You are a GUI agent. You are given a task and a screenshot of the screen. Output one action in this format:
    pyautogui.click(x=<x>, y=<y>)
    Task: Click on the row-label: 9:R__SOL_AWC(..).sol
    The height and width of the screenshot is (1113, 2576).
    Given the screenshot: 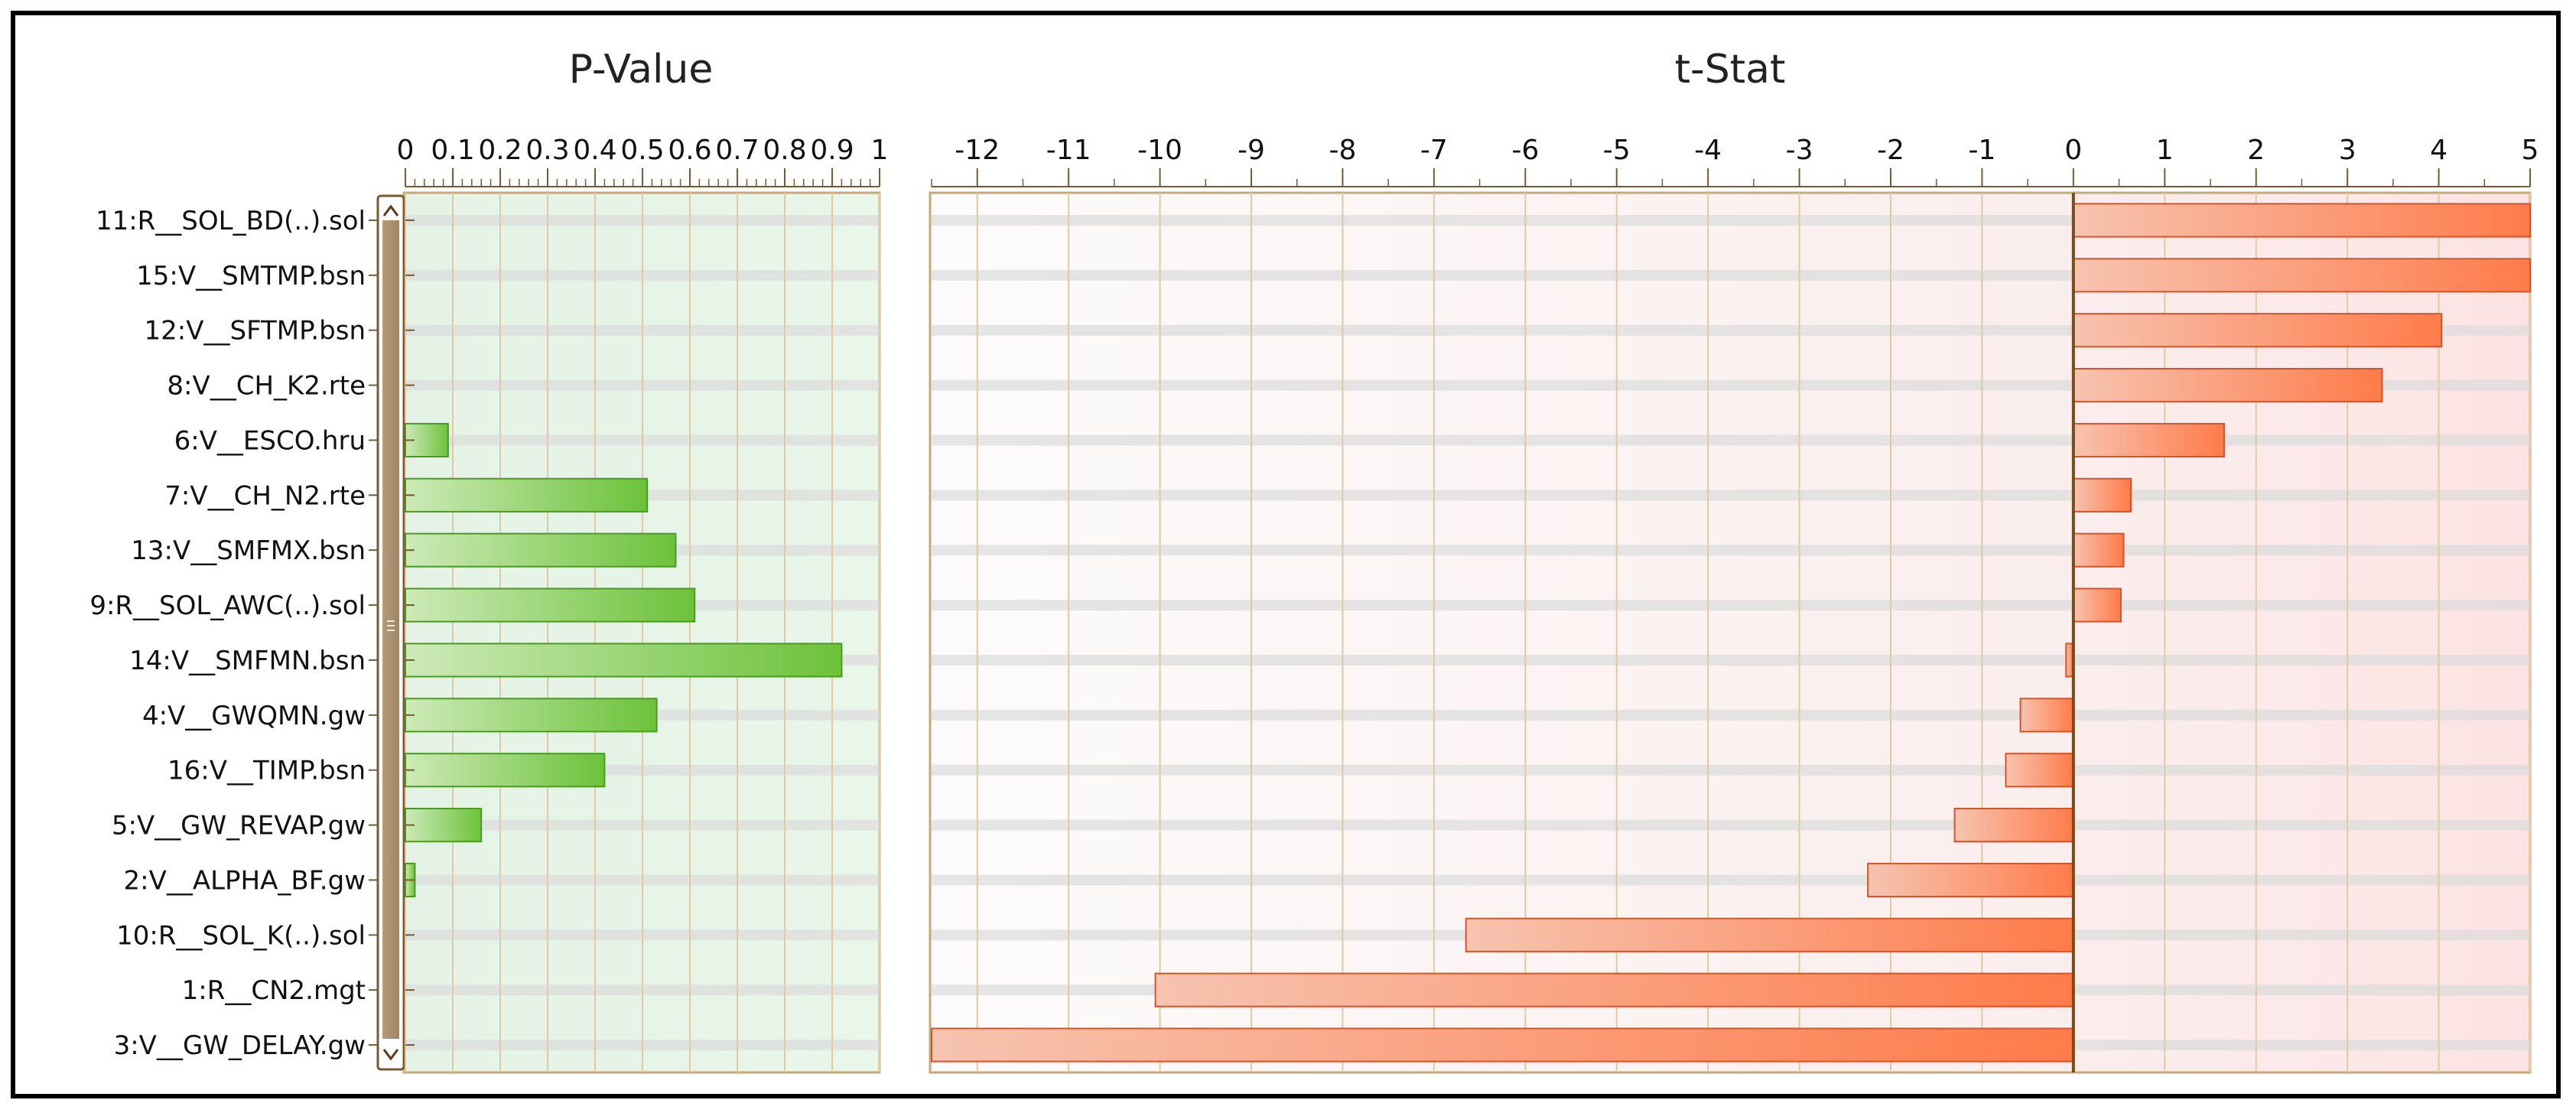 What is the action you would take?
    pyautogui.click(x=227, y=606)
    